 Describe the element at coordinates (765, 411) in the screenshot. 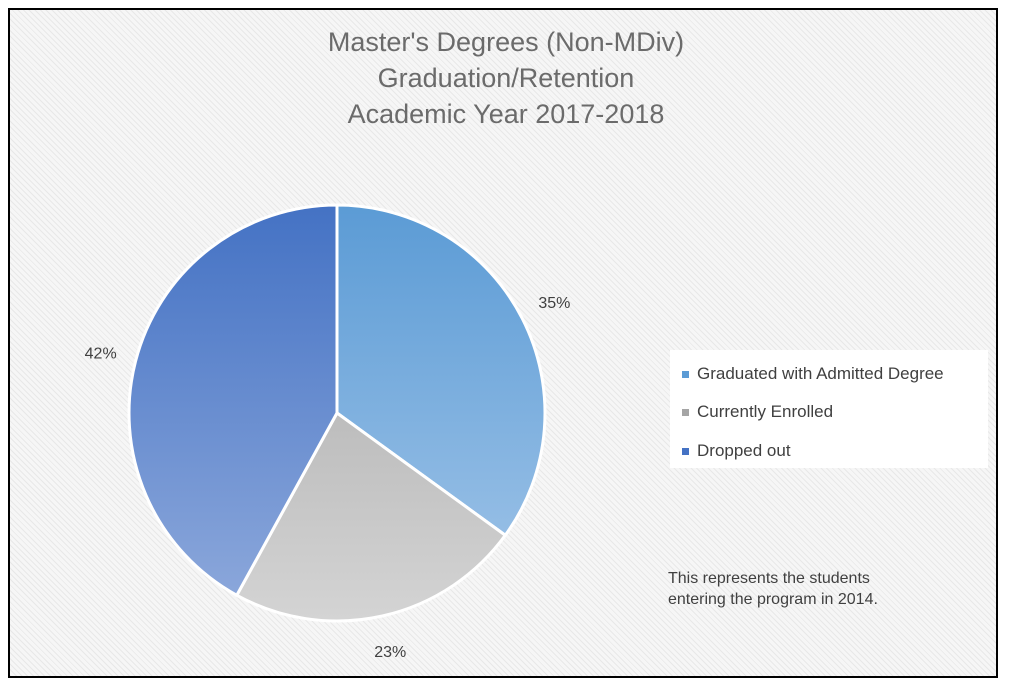

I see `legend-label-enrolled: Currently Enrolled` at that location.